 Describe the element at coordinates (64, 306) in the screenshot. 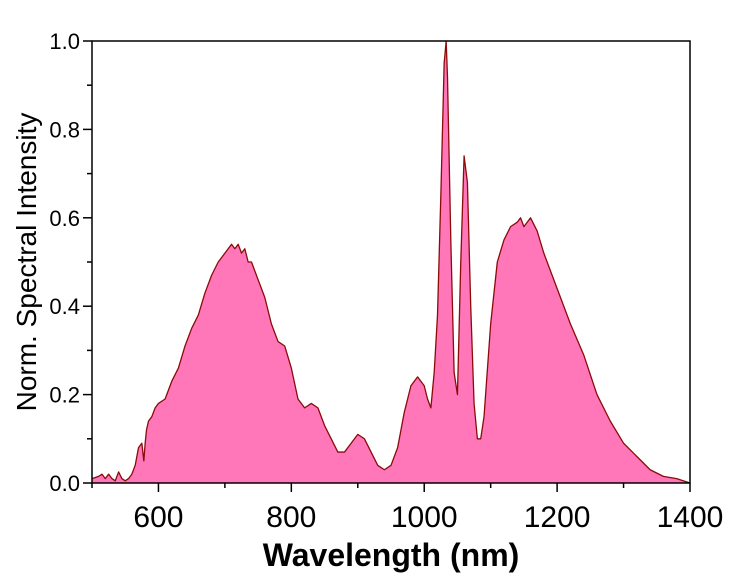

I see `y-tick-label: 0.4` at that location.